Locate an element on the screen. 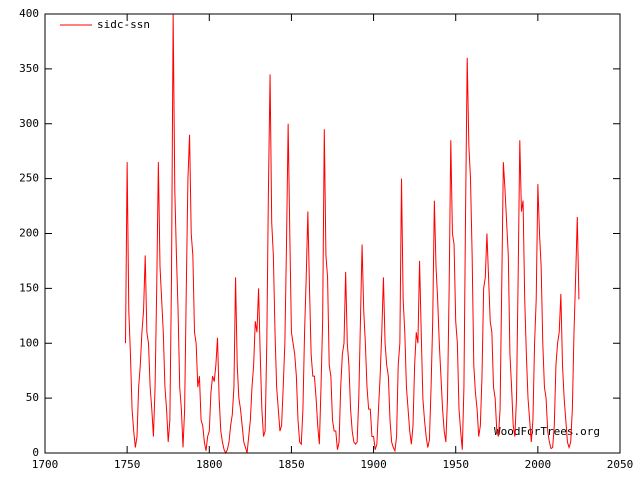  x-tick-label: 1800 is located at coordinates (209, 464).